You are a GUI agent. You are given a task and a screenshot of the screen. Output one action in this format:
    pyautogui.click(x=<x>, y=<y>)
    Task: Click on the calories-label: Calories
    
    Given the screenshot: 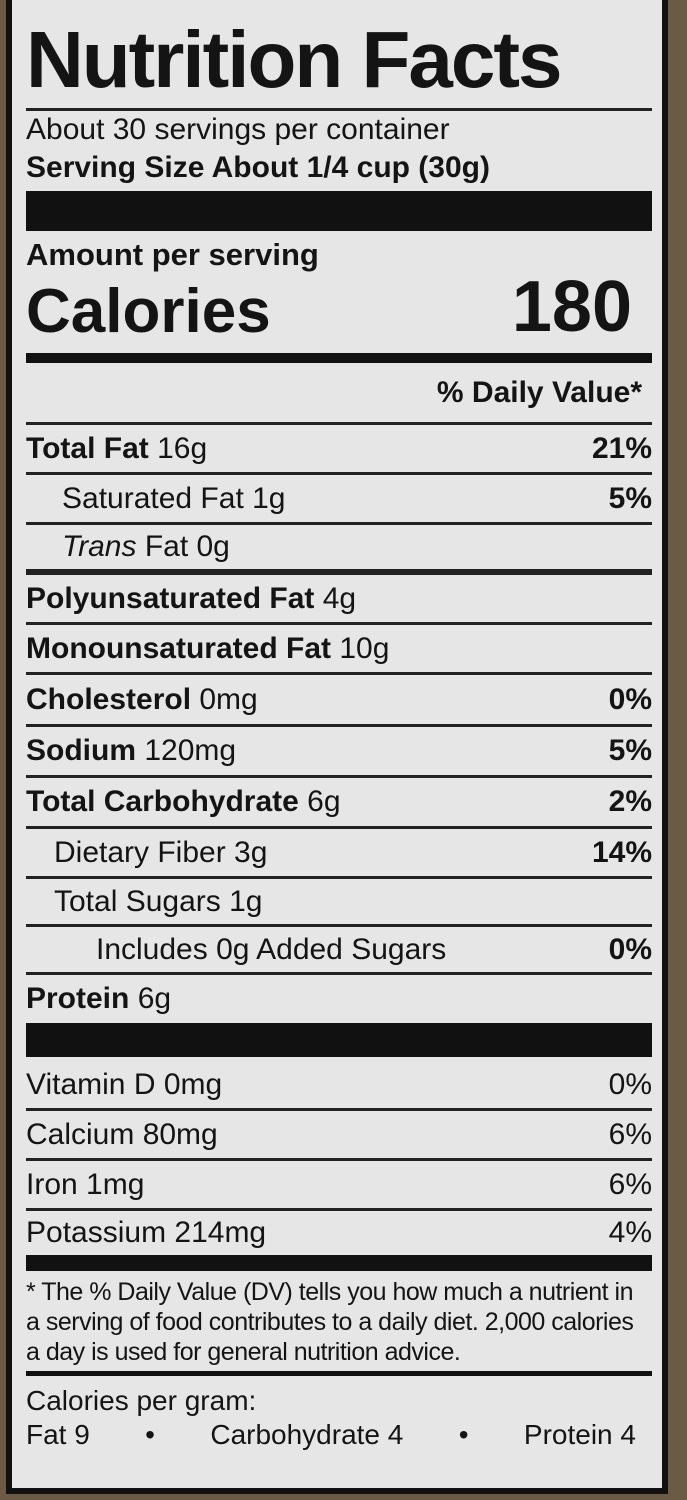 What is the action you would take?
    pyautogui.click(x=148, y=311)
    